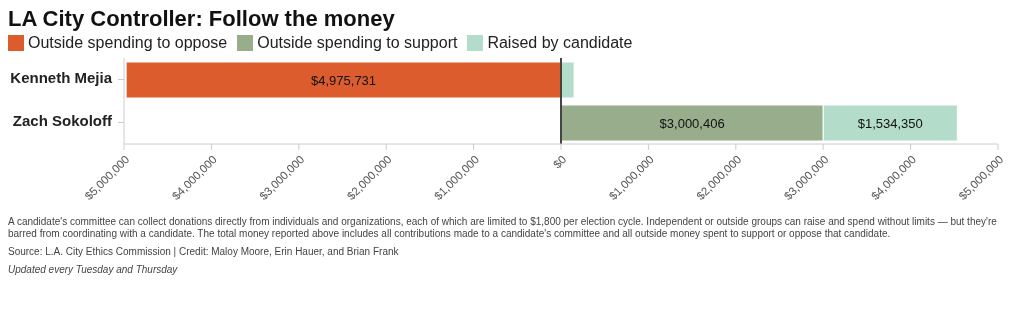 This screenshot has width=1020, height=319. Describe the element at coordinates (204, 252) in the screenshot. I see `source-note: Source: L.A. City Ethics Commission | Credit: Maloy Moore, Erin Hauer, and Brian Frank` at that location.